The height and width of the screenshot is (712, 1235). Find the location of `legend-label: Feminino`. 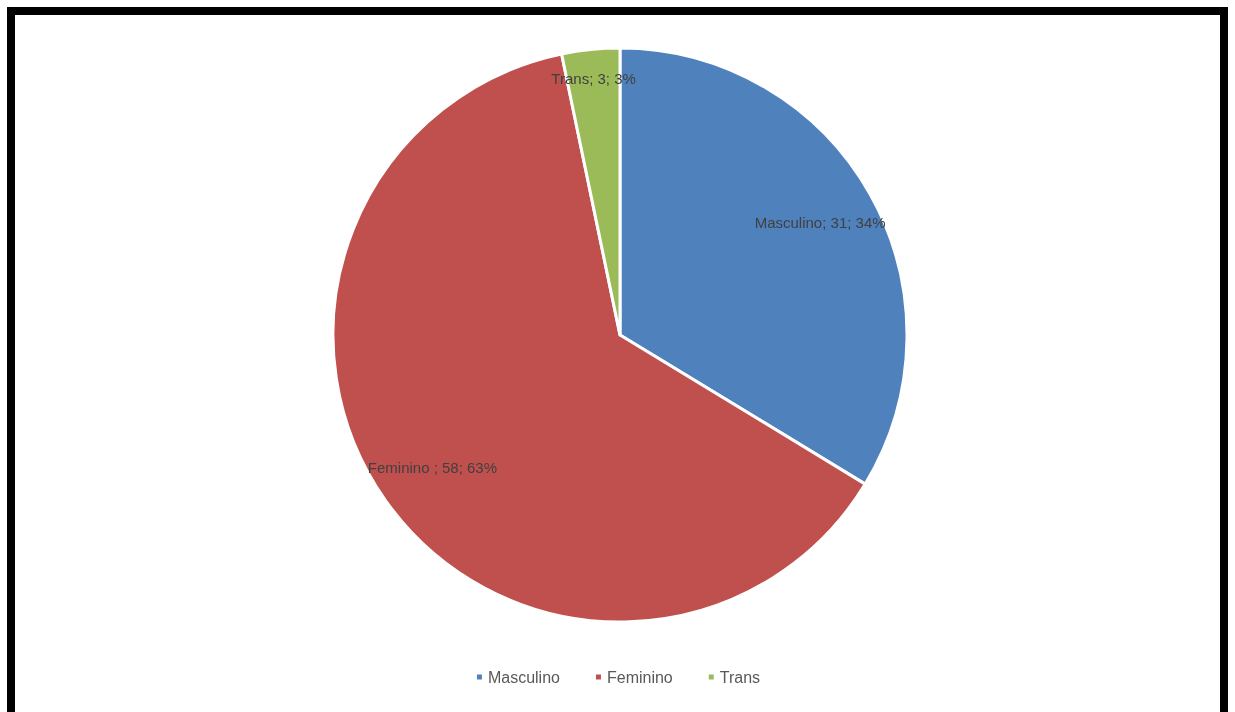

legend-label: Feminino is located at coordinates (639, 677).